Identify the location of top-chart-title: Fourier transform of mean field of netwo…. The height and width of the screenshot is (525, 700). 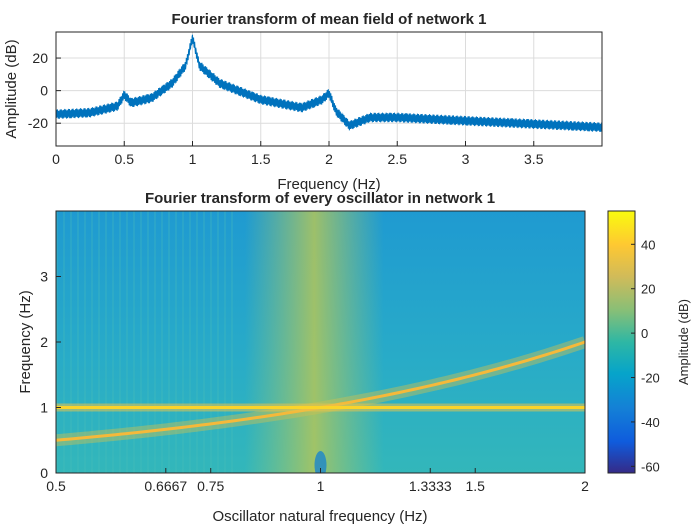
(328, 19).